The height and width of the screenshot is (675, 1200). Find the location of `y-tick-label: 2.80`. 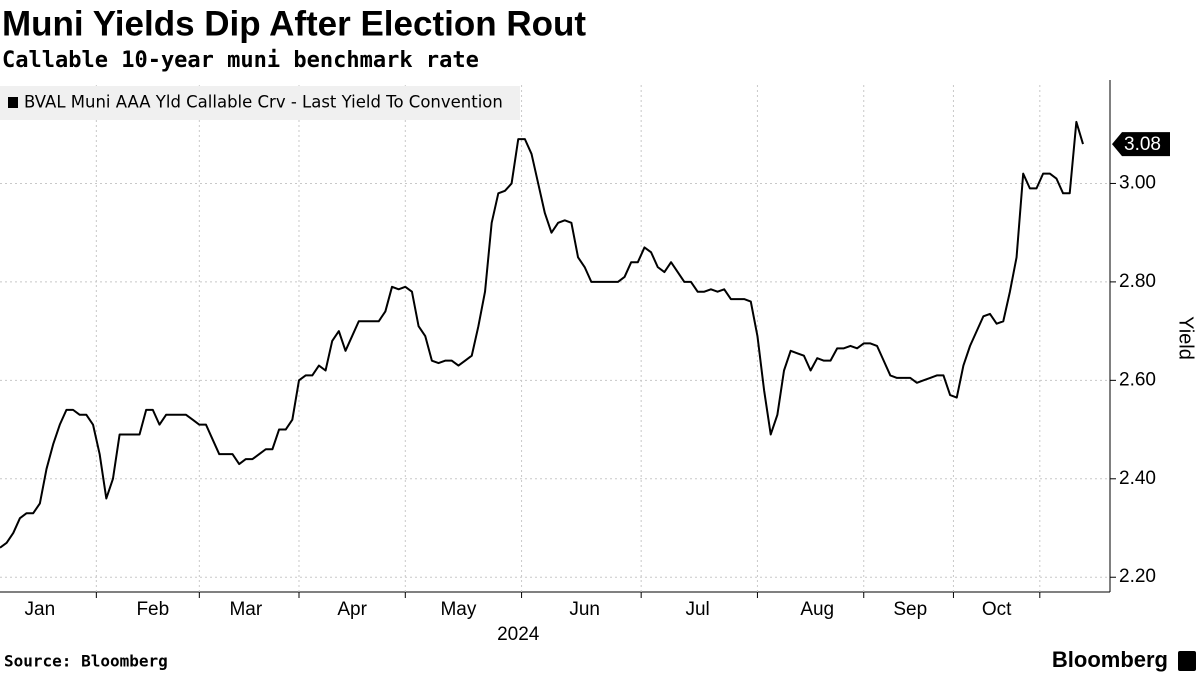

y-tick-label: 2.80 is located at coordinates (1137, 281).